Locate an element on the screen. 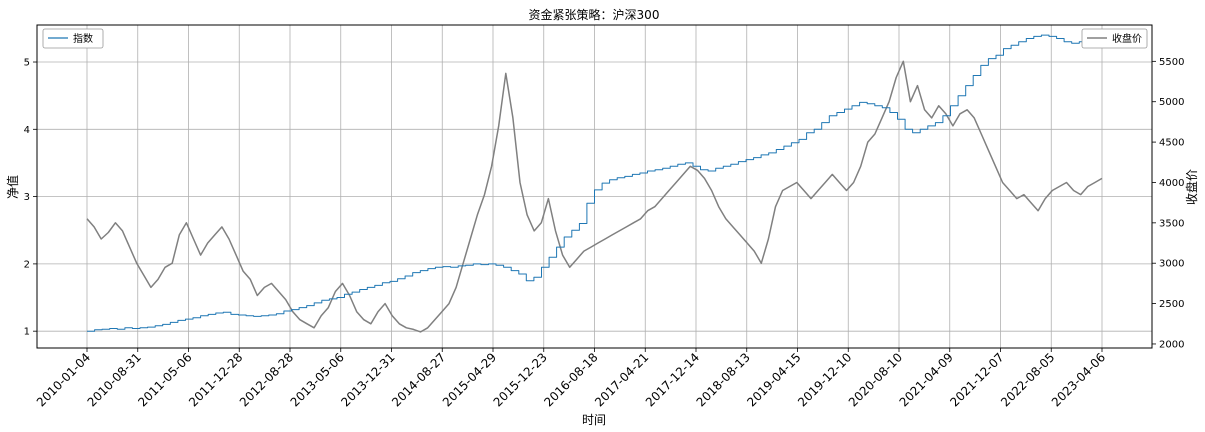 The image size is (1205, 432). chart-title: 资金紧张策略：沪深300 is located at coordinates (594, 14).